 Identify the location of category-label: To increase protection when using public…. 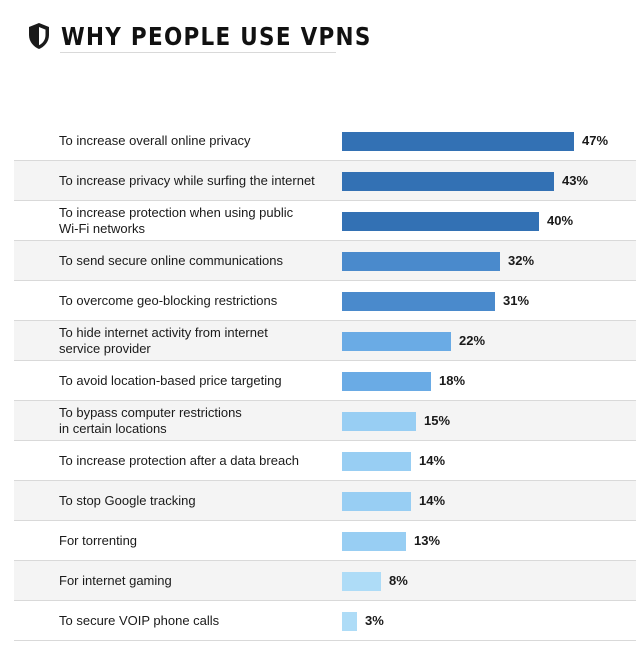
(176, 220).